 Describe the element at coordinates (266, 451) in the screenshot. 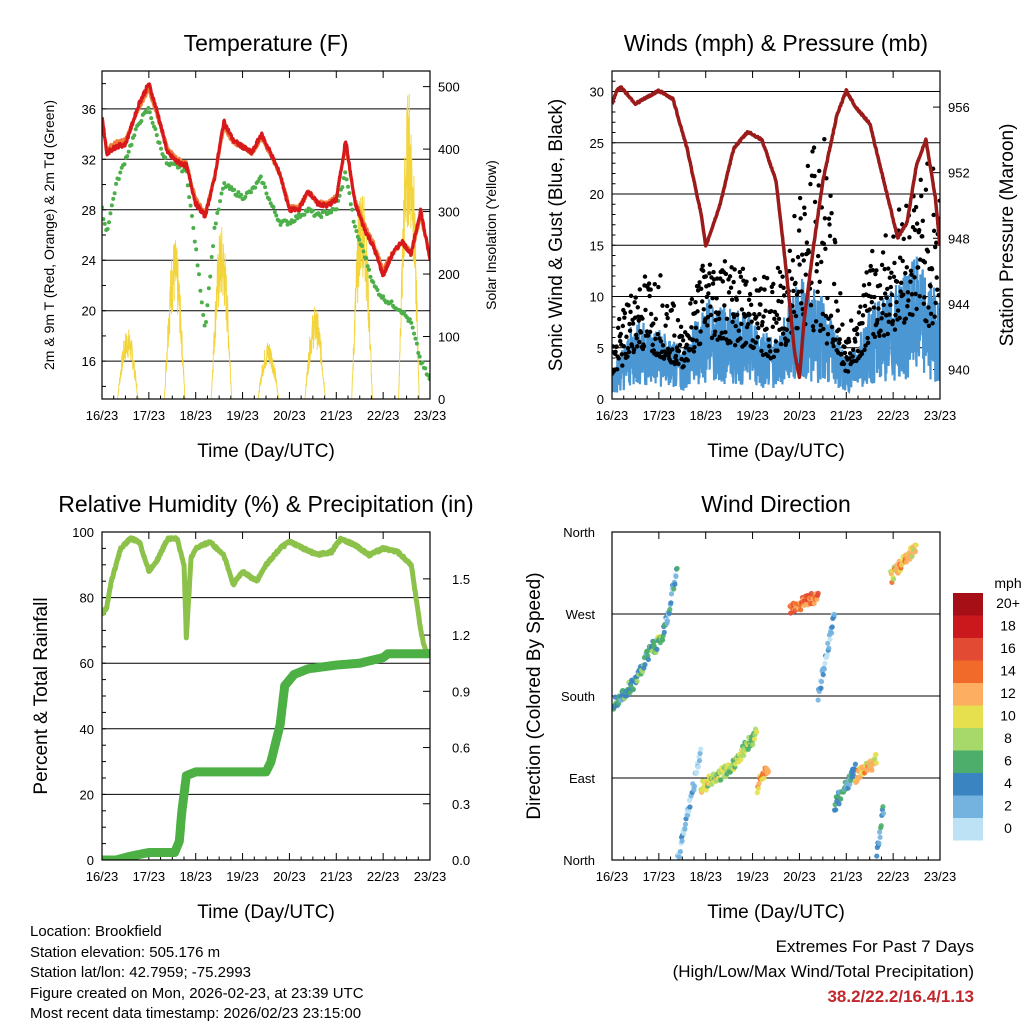

I see `x-axis-label: Time (Day/UTC)` at that location.